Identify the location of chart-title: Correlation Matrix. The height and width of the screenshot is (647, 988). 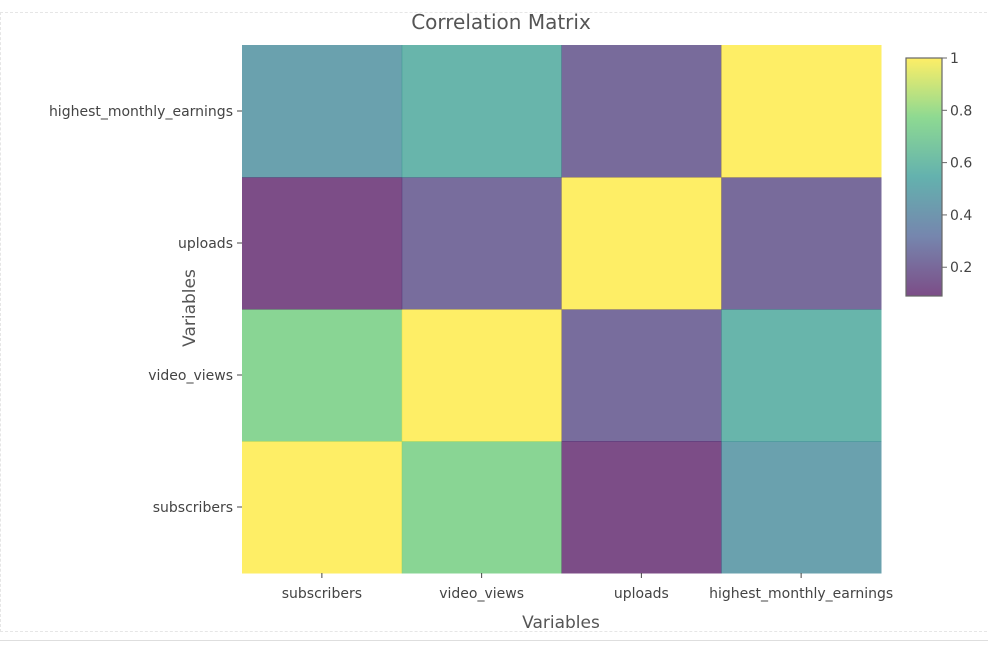
(501, 22).